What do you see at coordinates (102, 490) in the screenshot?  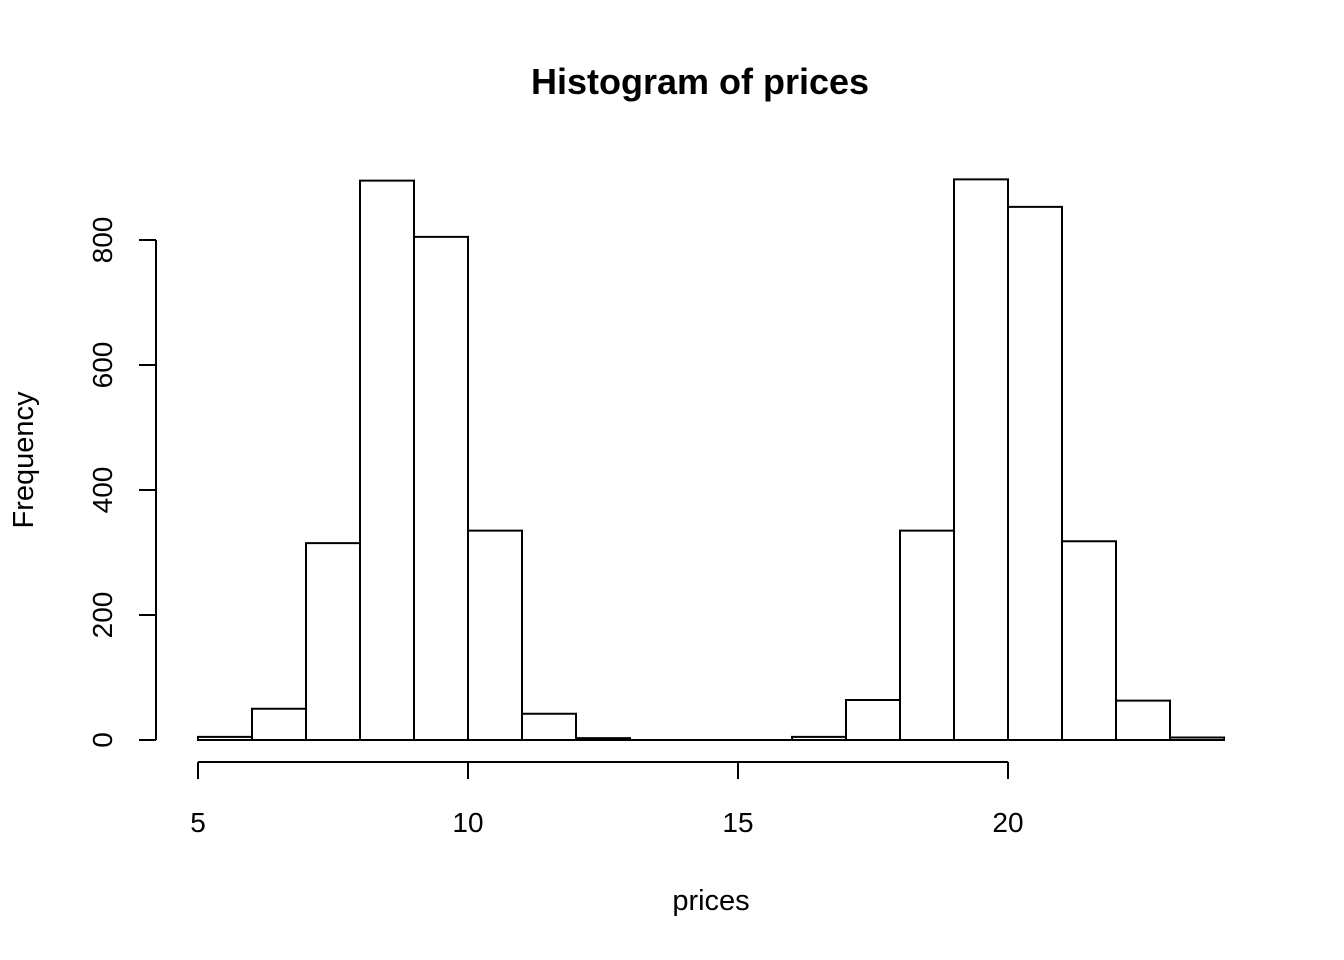 I see `y-tick-label: 400` at bounding box center [102, 490].